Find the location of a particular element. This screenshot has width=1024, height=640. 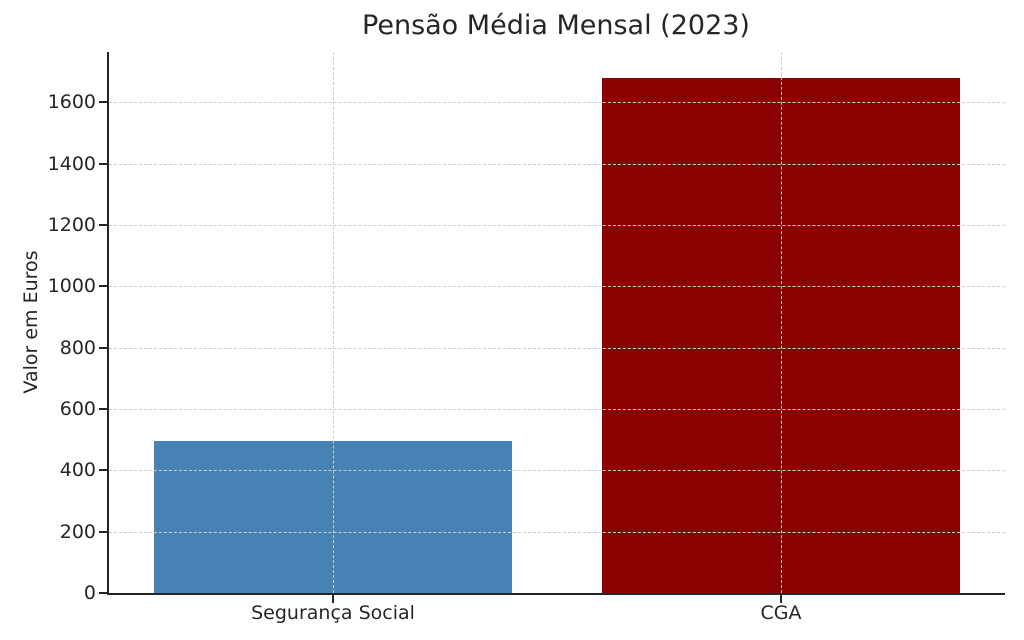

y-tick-label: 1400 is located at coordinates (71, 163).